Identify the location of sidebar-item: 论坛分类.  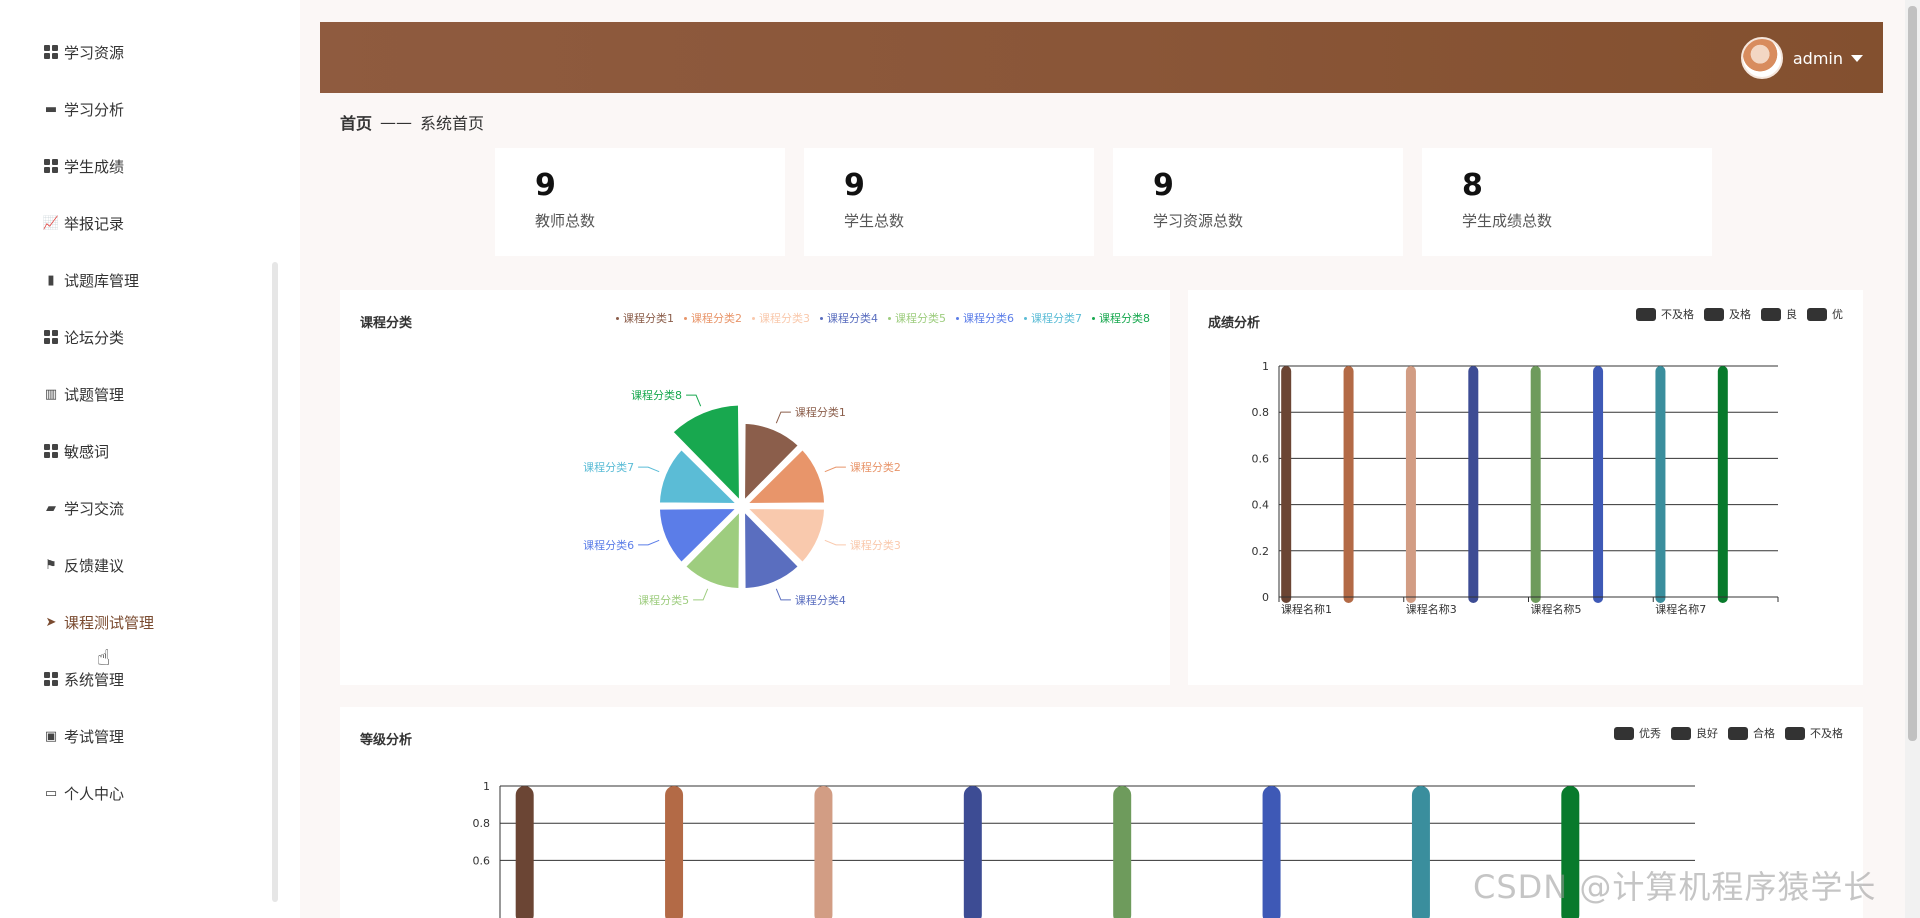
(84, 337).